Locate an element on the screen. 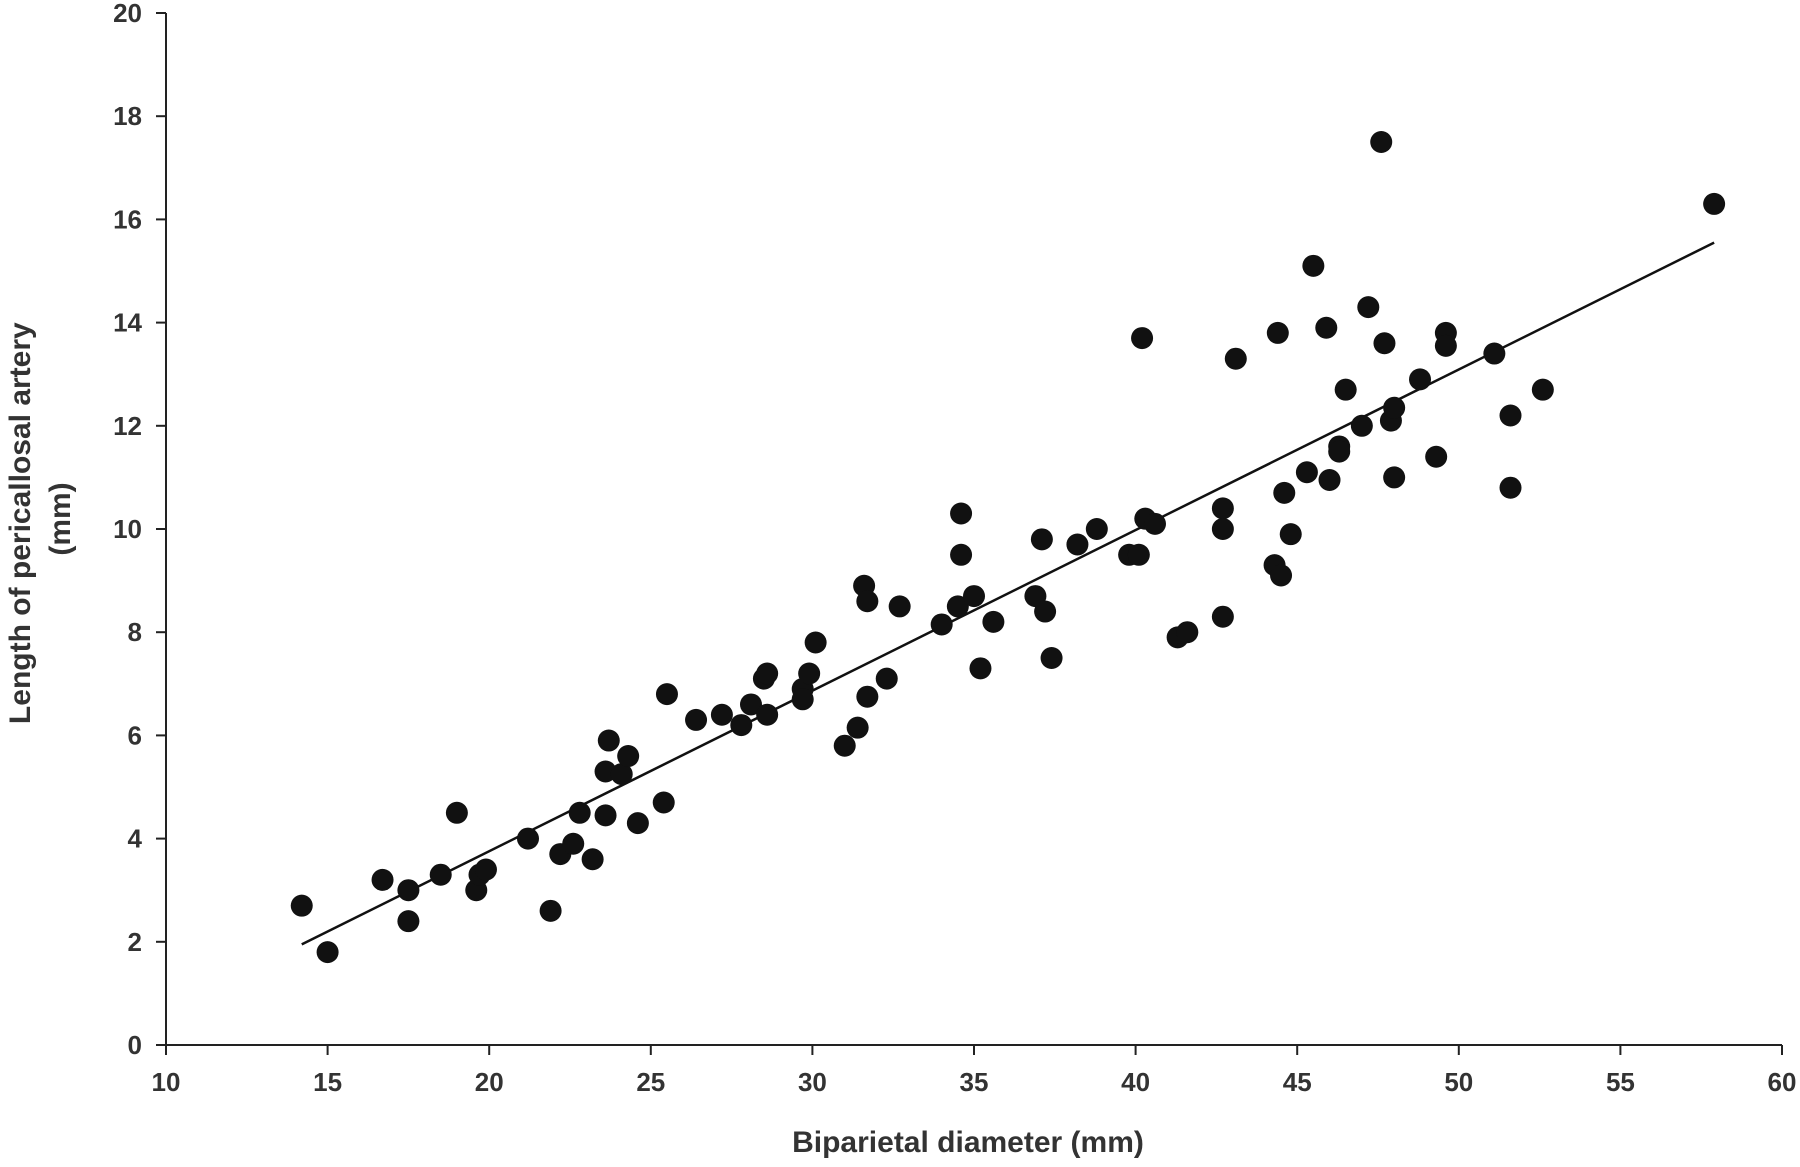 This screenshot has height=1167, width=1800. x-tick-label: 60 is located at coordinates (1782, 1082).